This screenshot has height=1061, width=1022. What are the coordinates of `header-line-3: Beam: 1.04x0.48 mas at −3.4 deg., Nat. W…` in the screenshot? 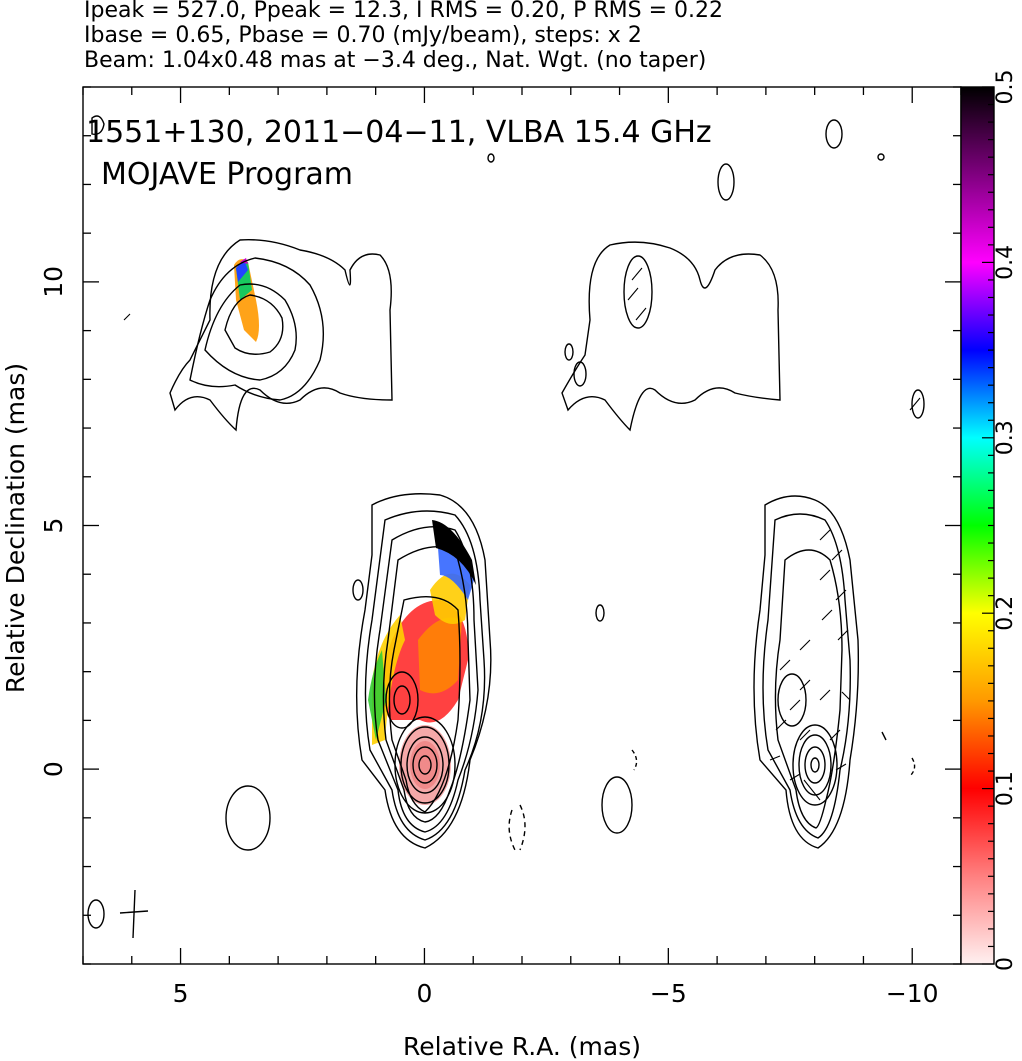 It's located at (395, 60).